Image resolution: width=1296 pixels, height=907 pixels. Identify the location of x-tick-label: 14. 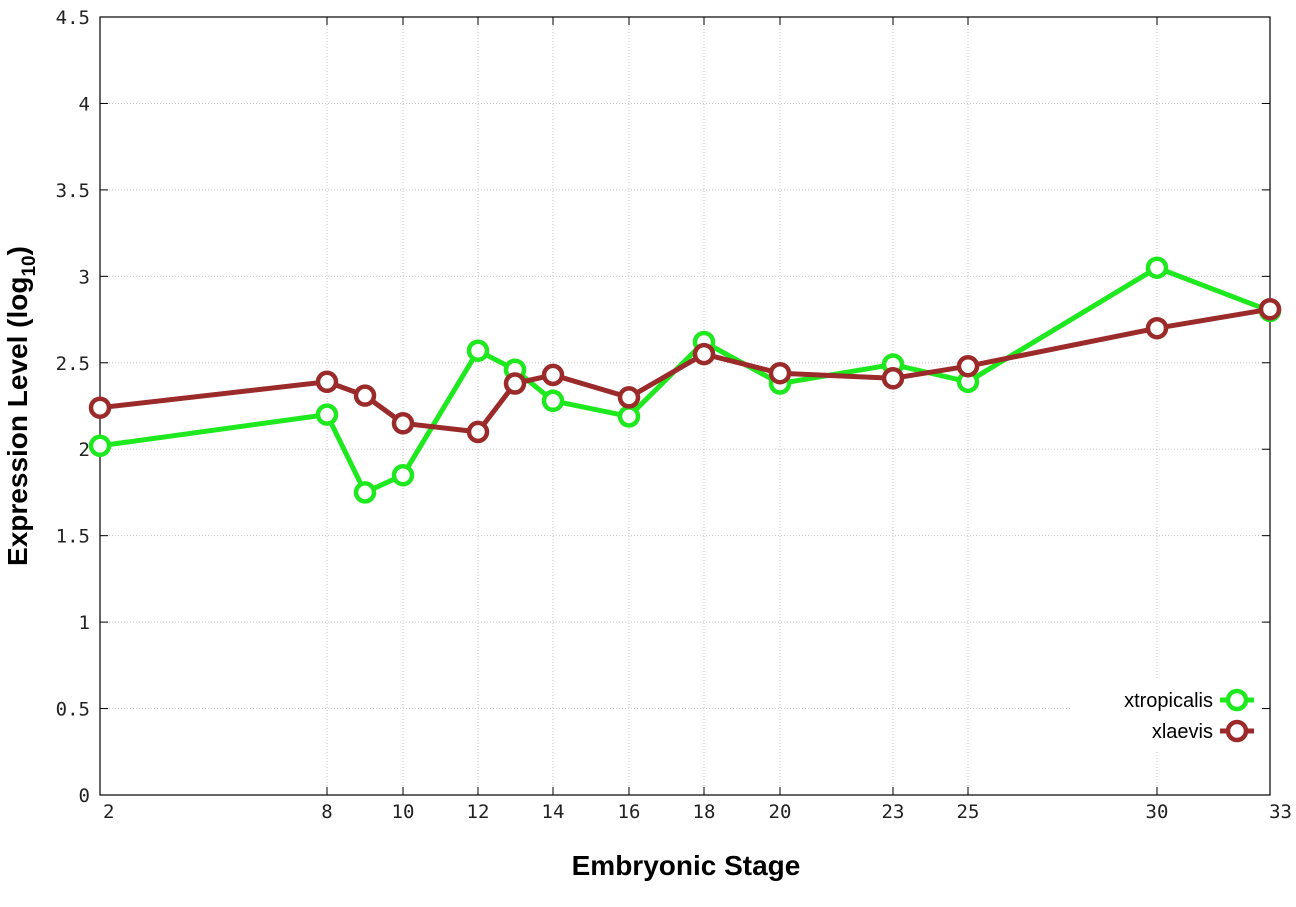
(553, 812).